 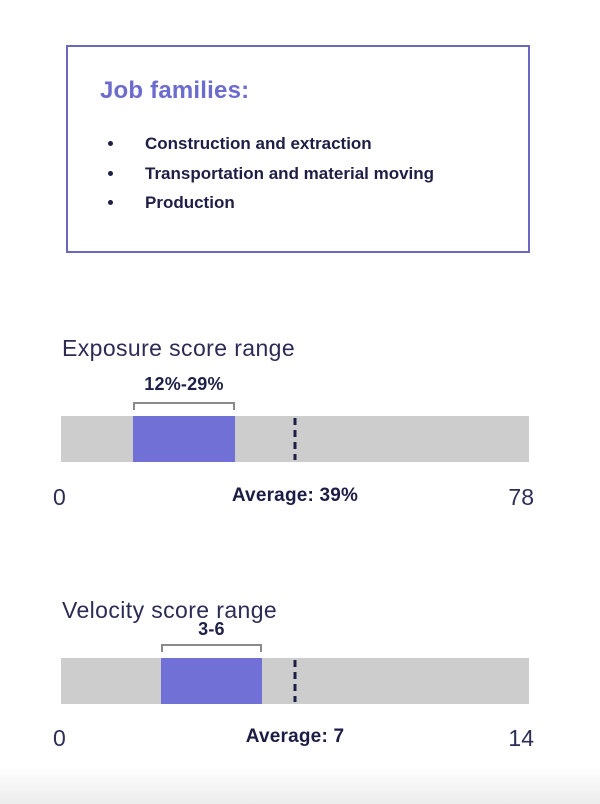 What do you see at coordinates (521, 738) in the screenshot?
I see `axis-max-label: 14` at bounding box center [521, 738].